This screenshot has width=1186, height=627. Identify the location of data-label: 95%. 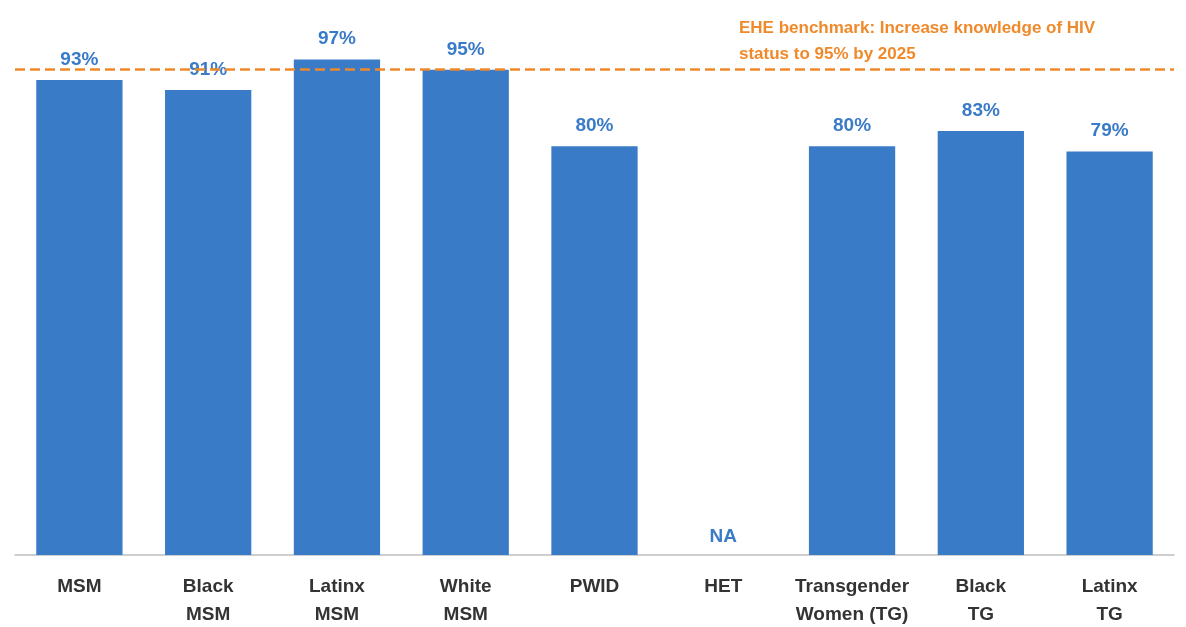
(465, 48).